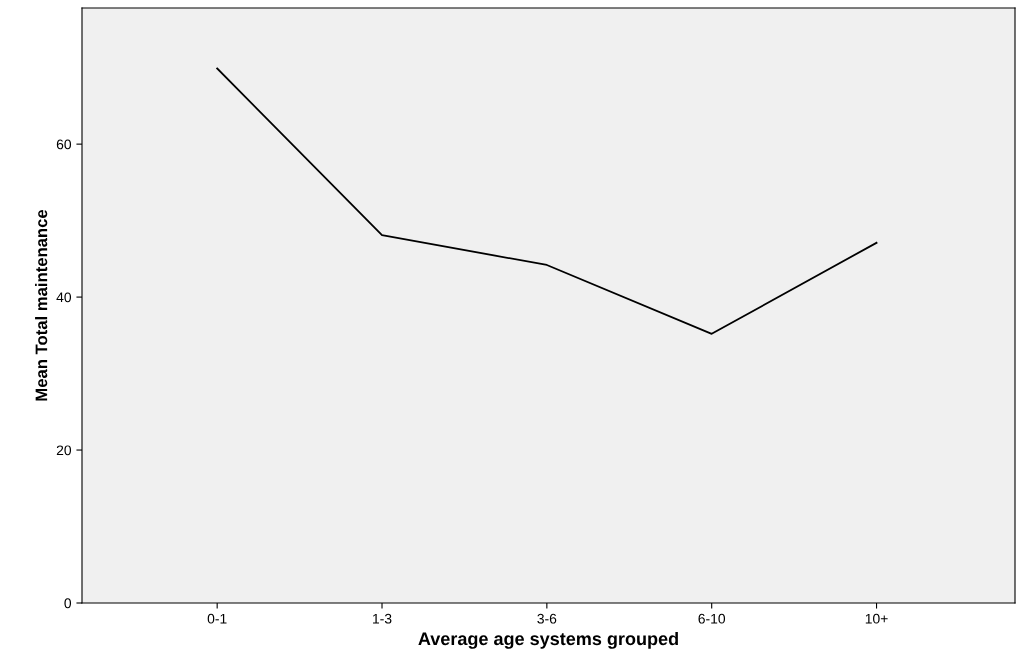  Describe the element at coordinates (876, 618) in the screenshot. I see `x-tick-label: 10+` at that location.